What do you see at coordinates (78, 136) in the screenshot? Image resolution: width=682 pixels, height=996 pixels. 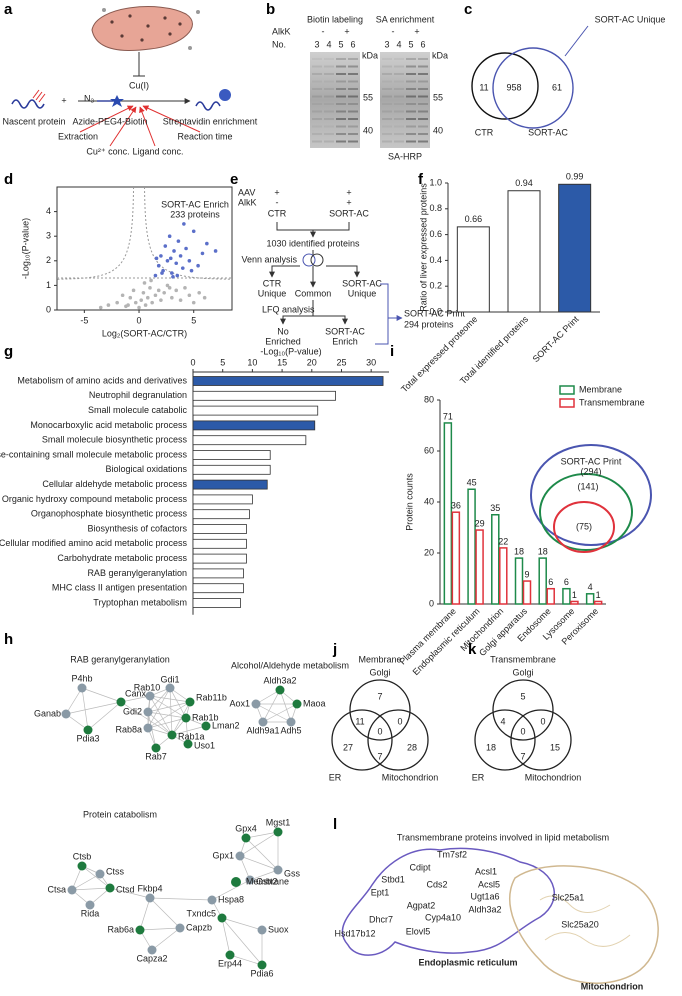 I see `factor: Extraction` at bounding box center [78, 136].